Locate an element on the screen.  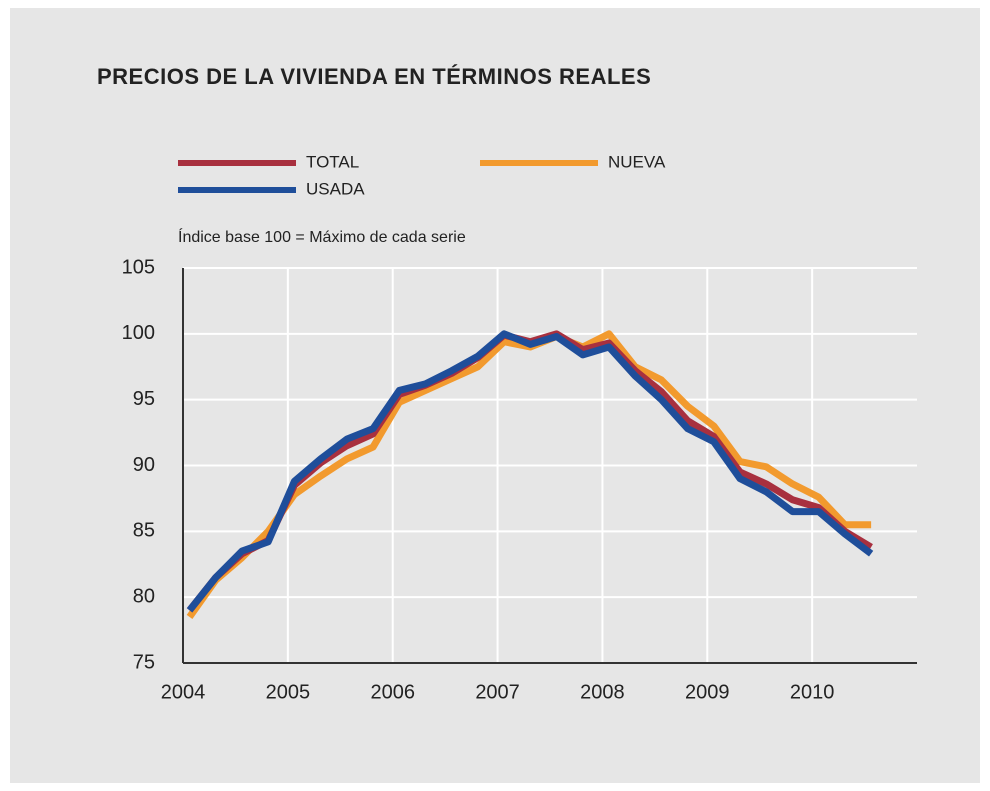
x-tick-label: 2006 is located at coordinates (392, 692).